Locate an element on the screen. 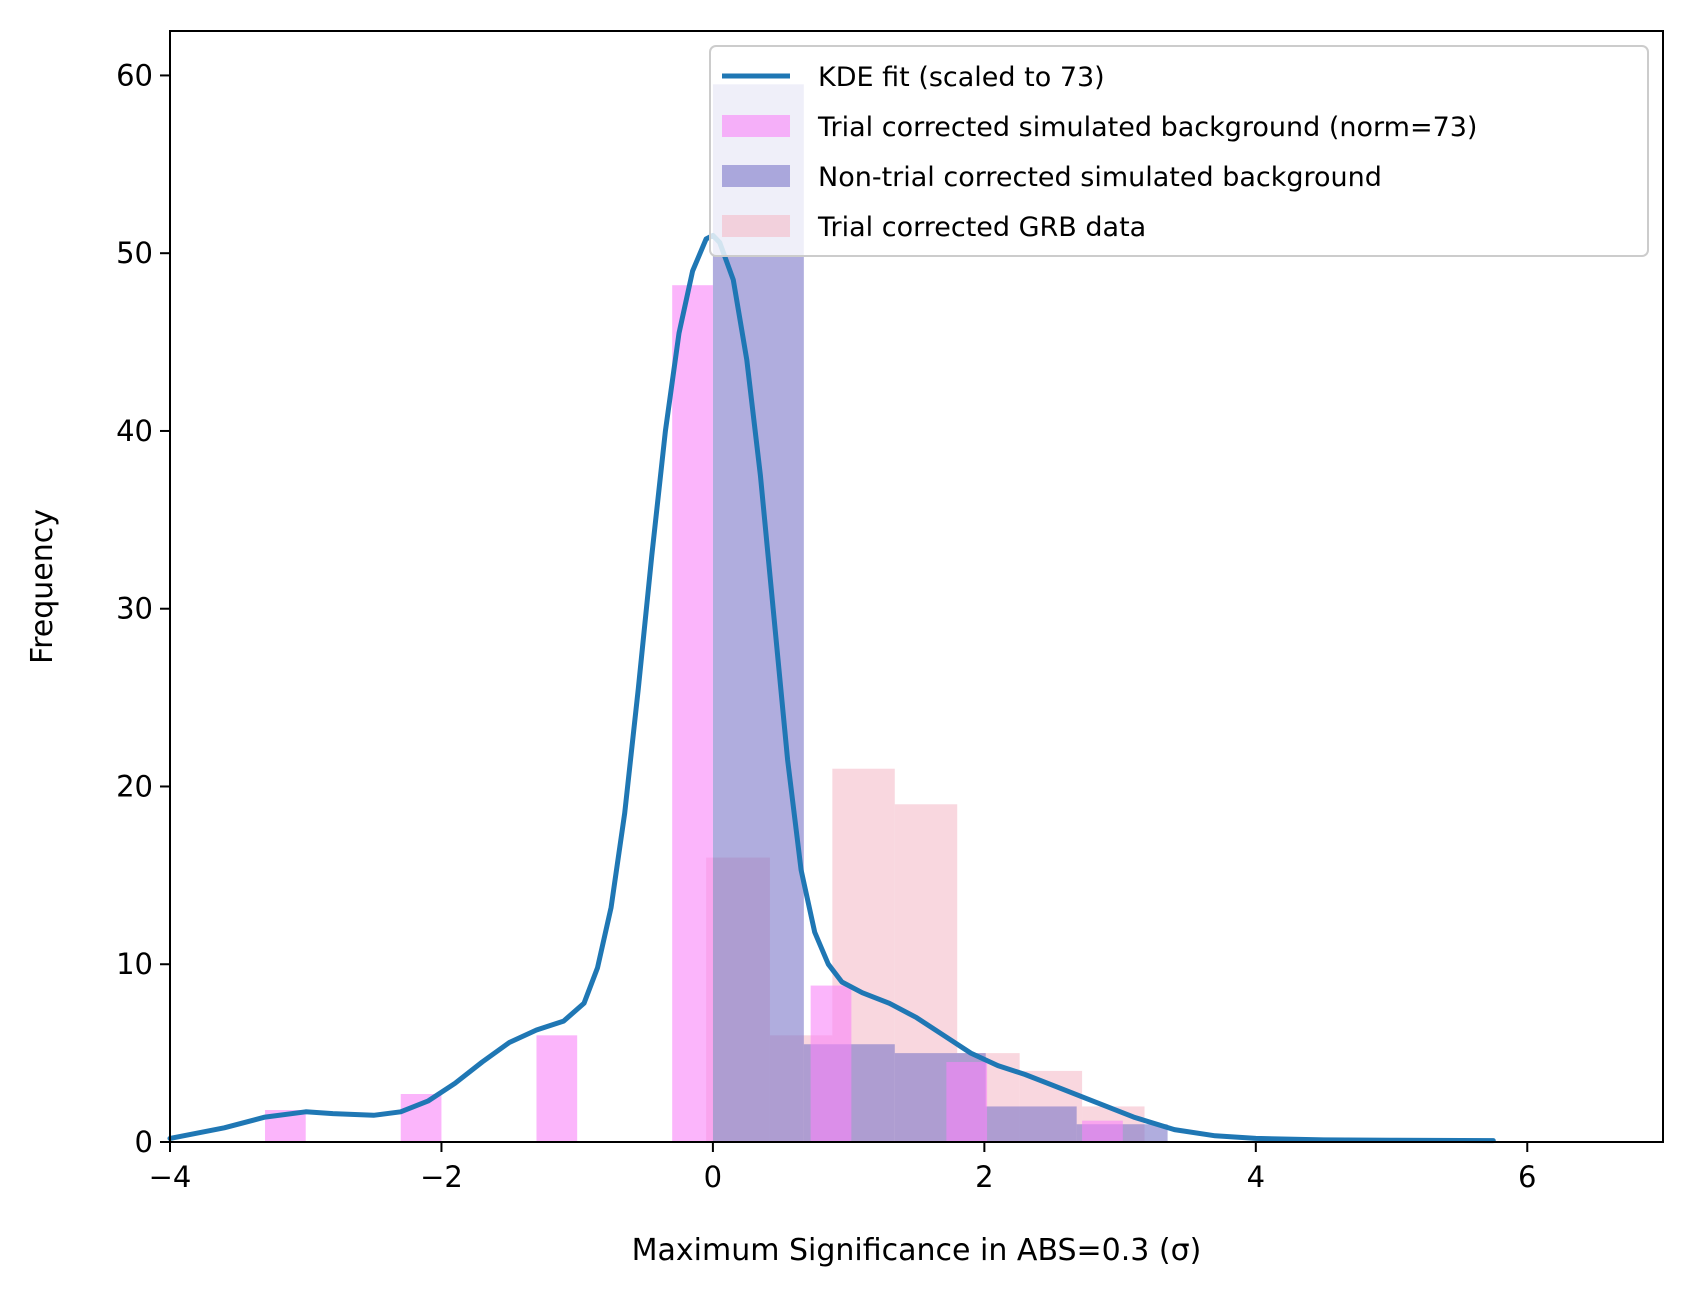 This screenshot has height=1298, width=1686. y-tick-label: 50 is located at coordinates (134, 253).